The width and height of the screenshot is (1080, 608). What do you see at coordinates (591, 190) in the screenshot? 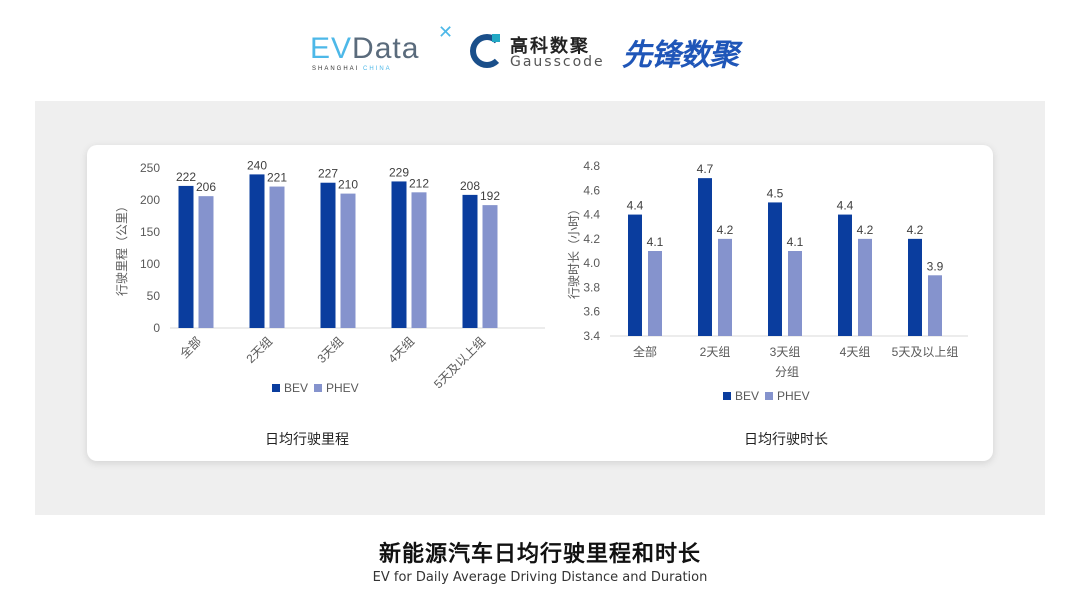
I see `y-tick-label: 4.6` at bounding box center [591, 190].